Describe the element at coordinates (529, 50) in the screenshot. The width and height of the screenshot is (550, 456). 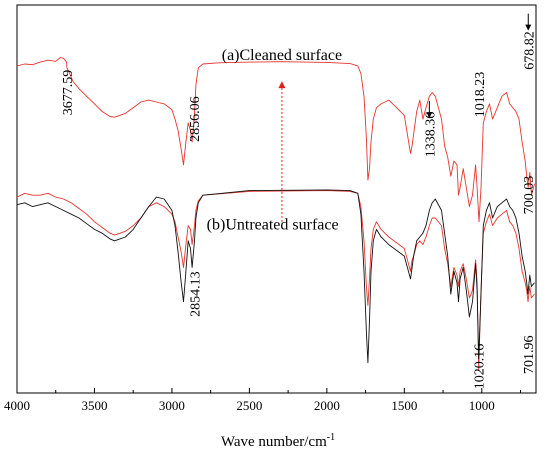
I see `peak-label: 678.82` at that location.